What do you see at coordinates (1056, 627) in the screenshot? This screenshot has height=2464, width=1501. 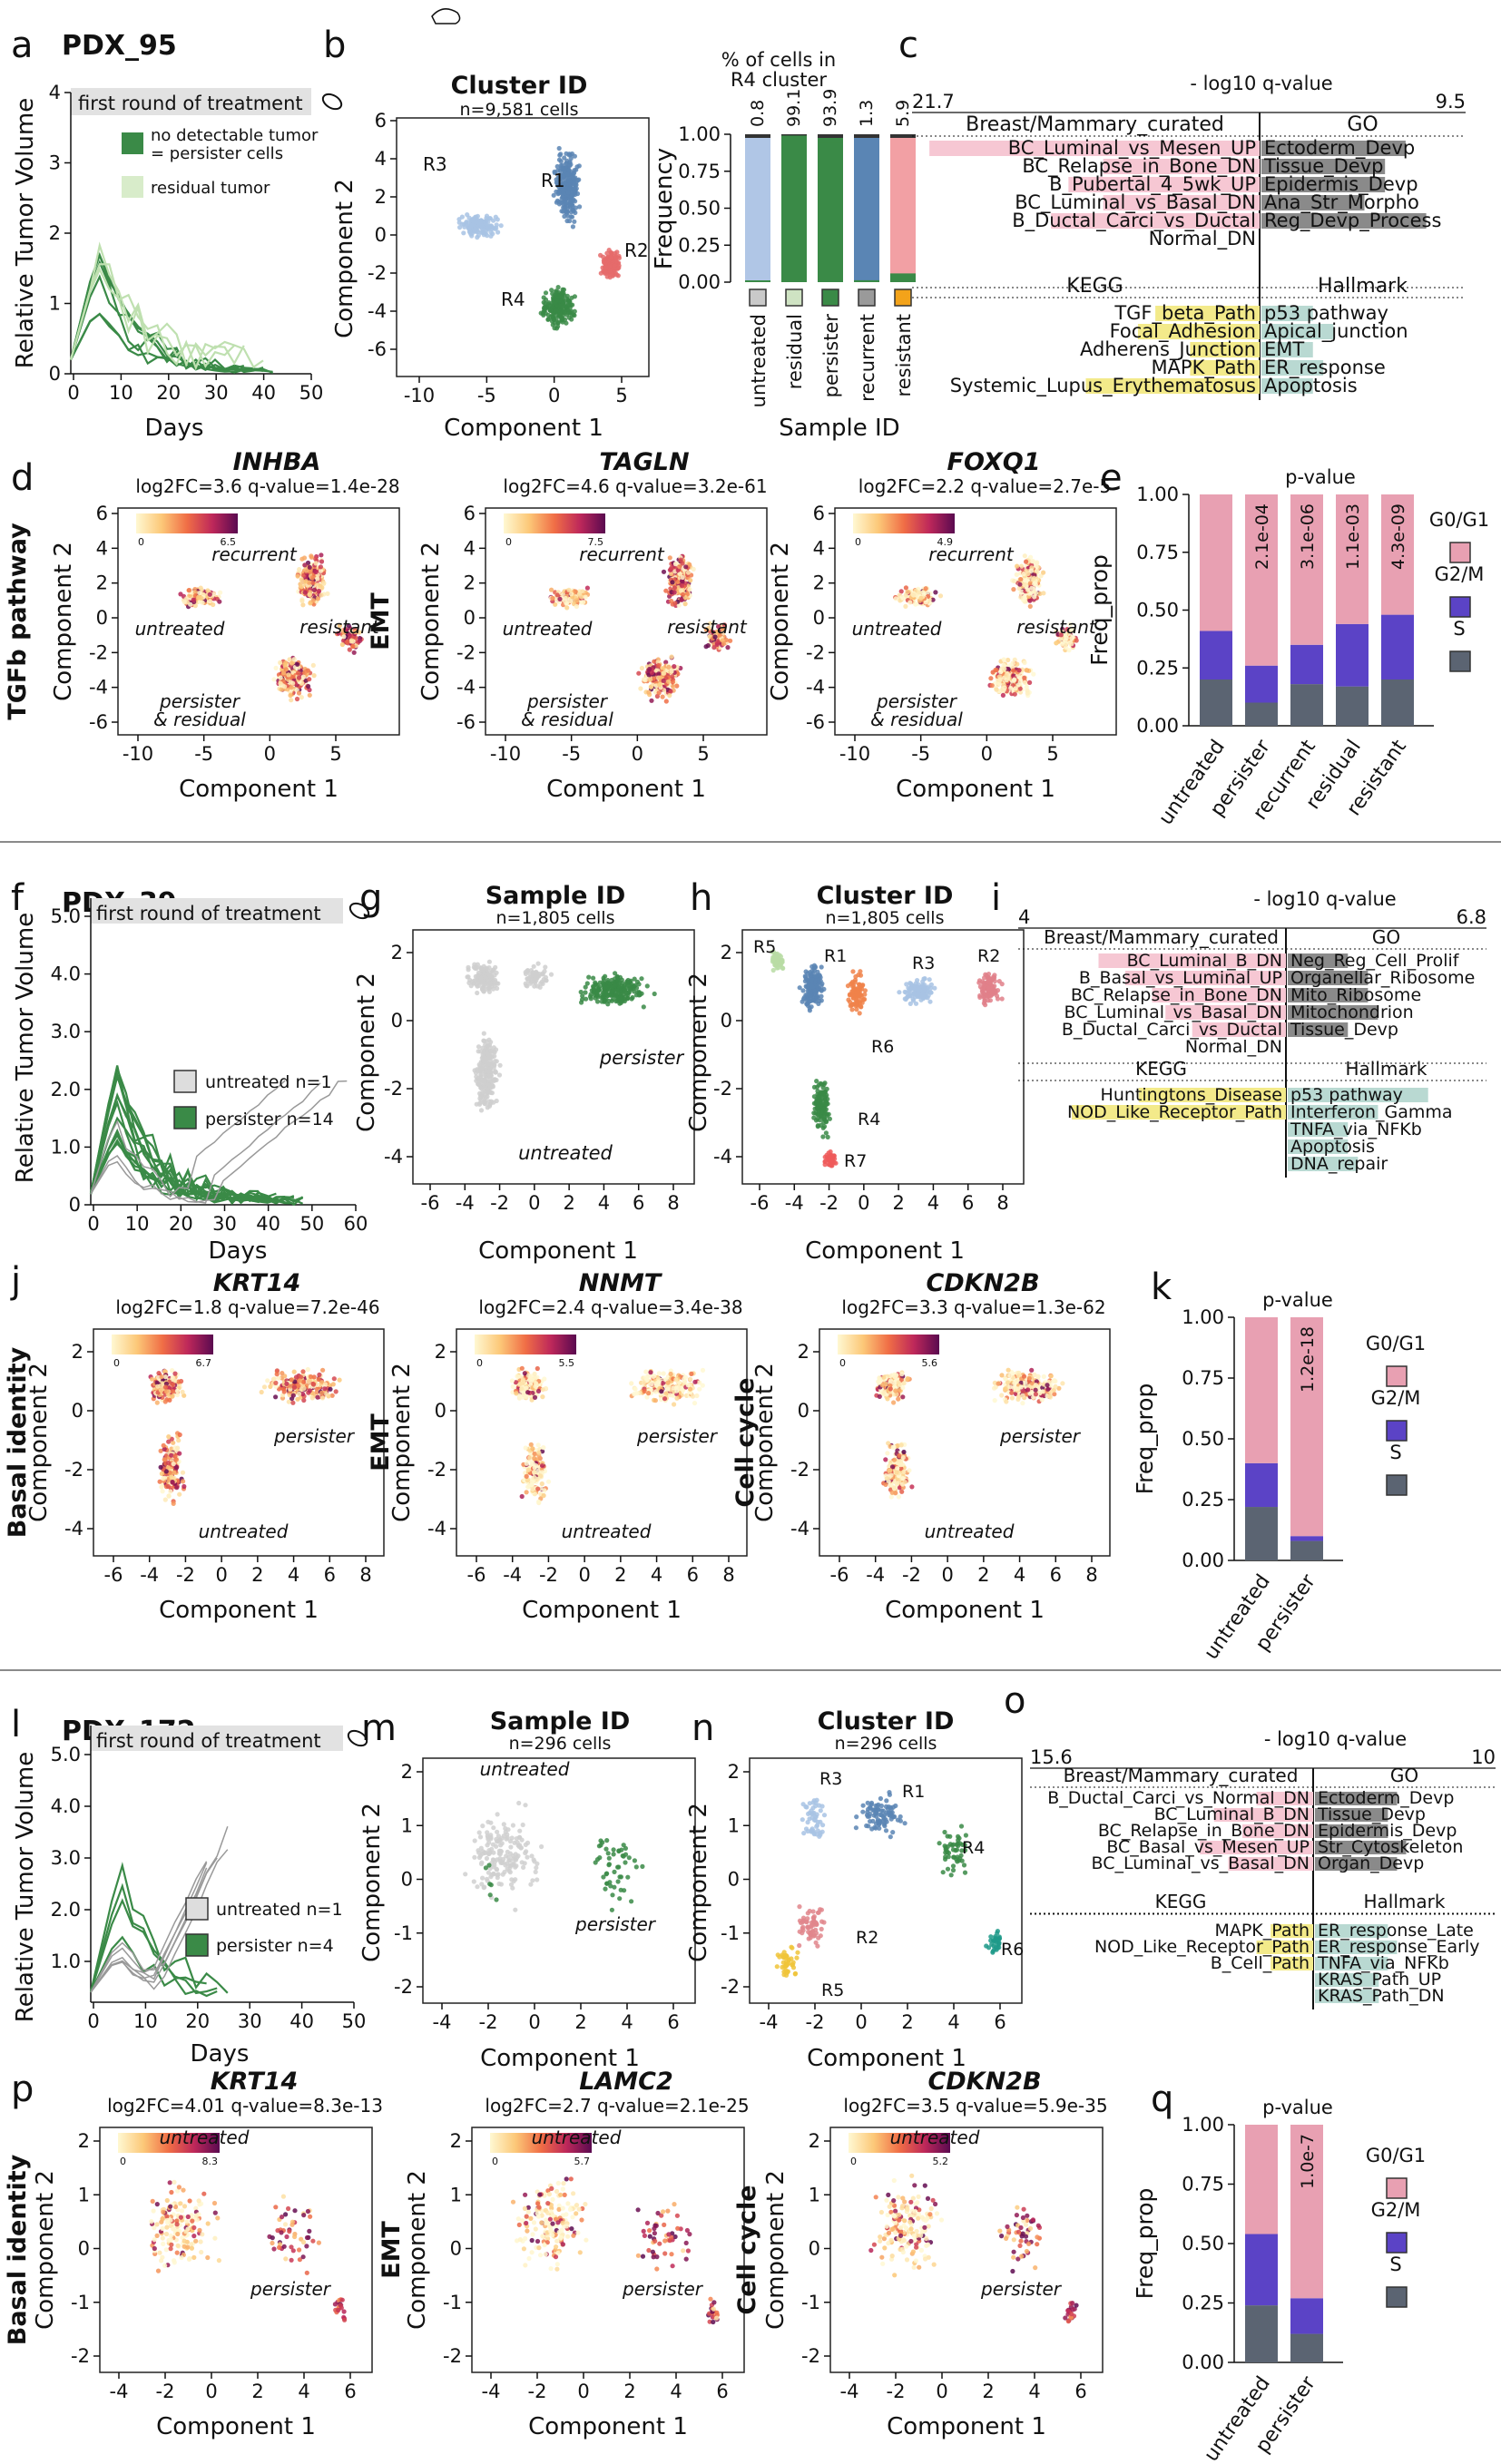 I see `region-label: resistant` at bounding box center [1056, 627].